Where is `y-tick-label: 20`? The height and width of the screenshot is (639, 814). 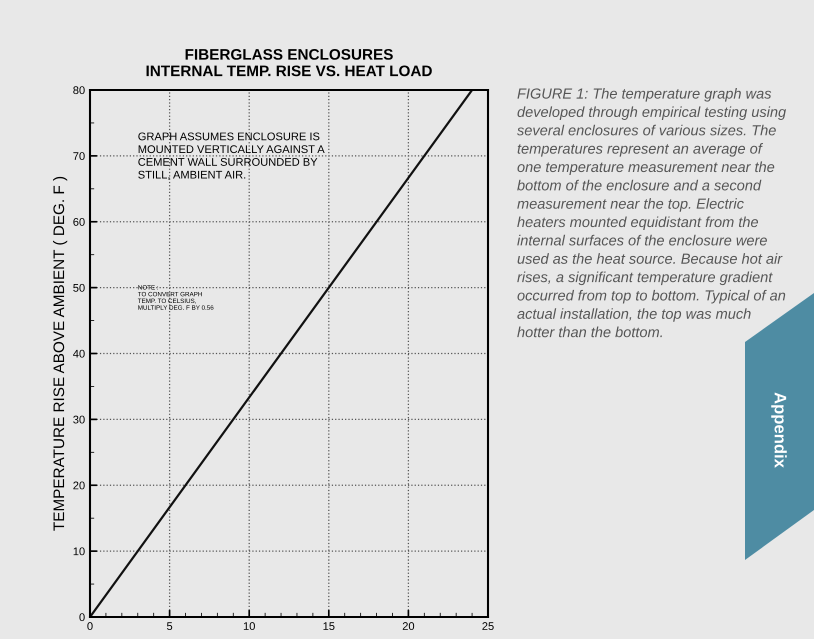 y-tick-label: 20 is located at coordinates (79, 486).